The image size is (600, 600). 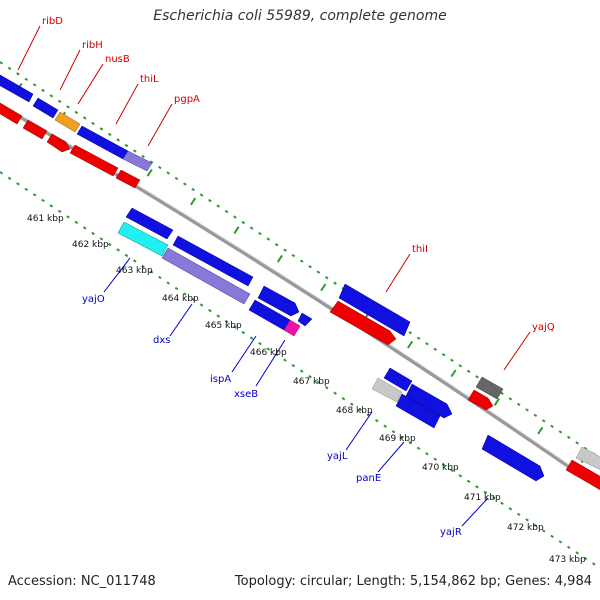 I want to click on xseB-leader, so click(x=270, y=363).